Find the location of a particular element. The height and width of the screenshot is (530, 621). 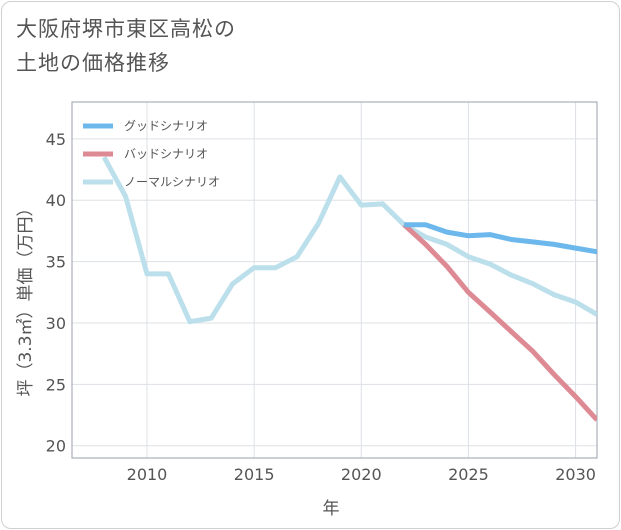

y-tick-label: 35 is located at coordinates (56, 262).